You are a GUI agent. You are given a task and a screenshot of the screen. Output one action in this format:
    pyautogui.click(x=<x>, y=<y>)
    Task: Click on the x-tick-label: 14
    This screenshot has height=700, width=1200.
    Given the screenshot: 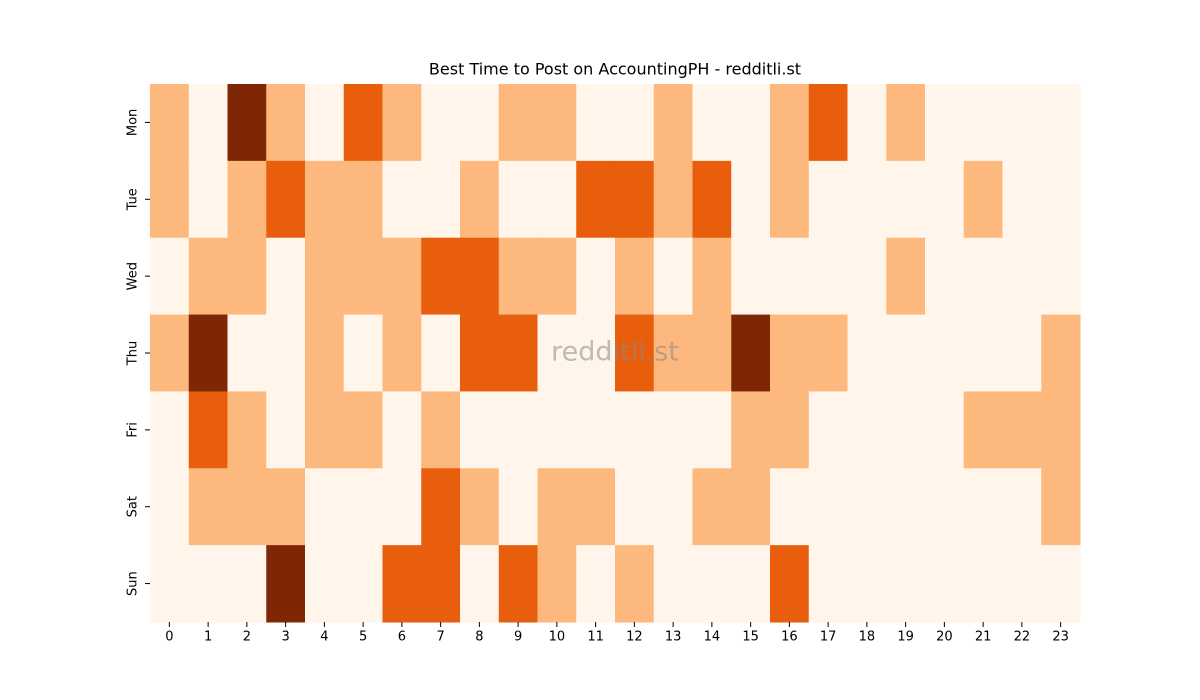 What is the action you would take?
    pyautogui.click(x=712, y=637)
    